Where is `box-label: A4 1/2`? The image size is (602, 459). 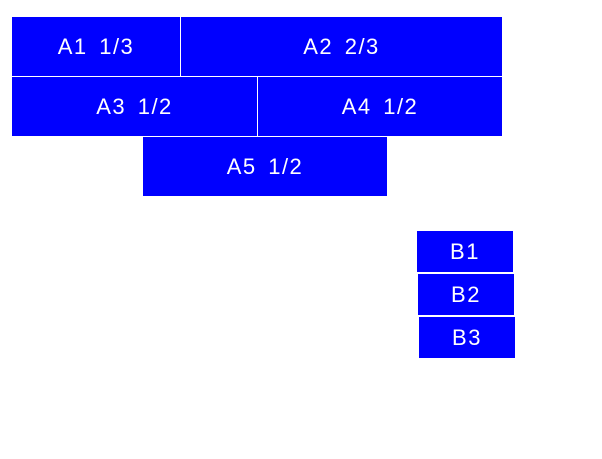
box-label: A4 1/2 is located at coordinates (380, 106).